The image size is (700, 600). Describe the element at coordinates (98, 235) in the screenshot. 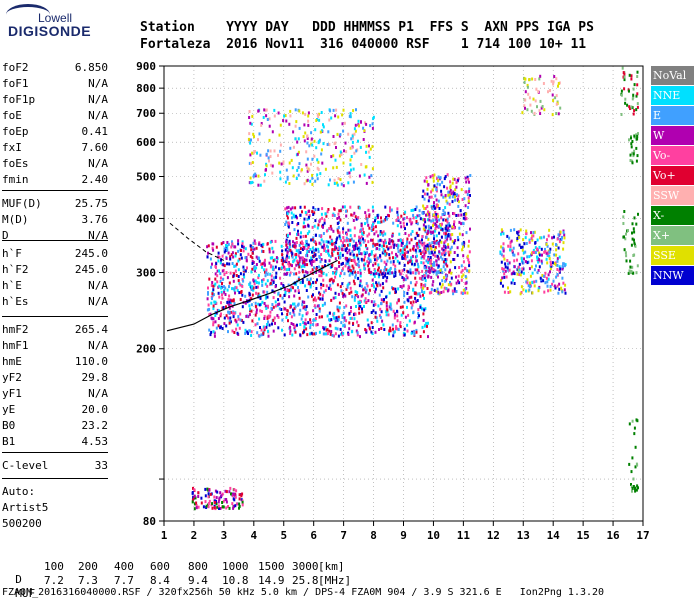

I see `param-value: N/A` at that location.